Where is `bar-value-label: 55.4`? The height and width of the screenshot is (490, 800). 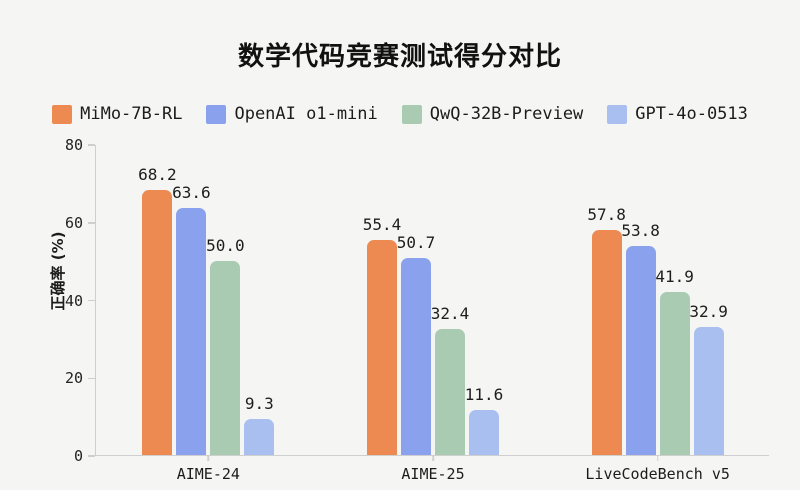
bar-value-label: 55.4 is located at coordinates (382, 224).